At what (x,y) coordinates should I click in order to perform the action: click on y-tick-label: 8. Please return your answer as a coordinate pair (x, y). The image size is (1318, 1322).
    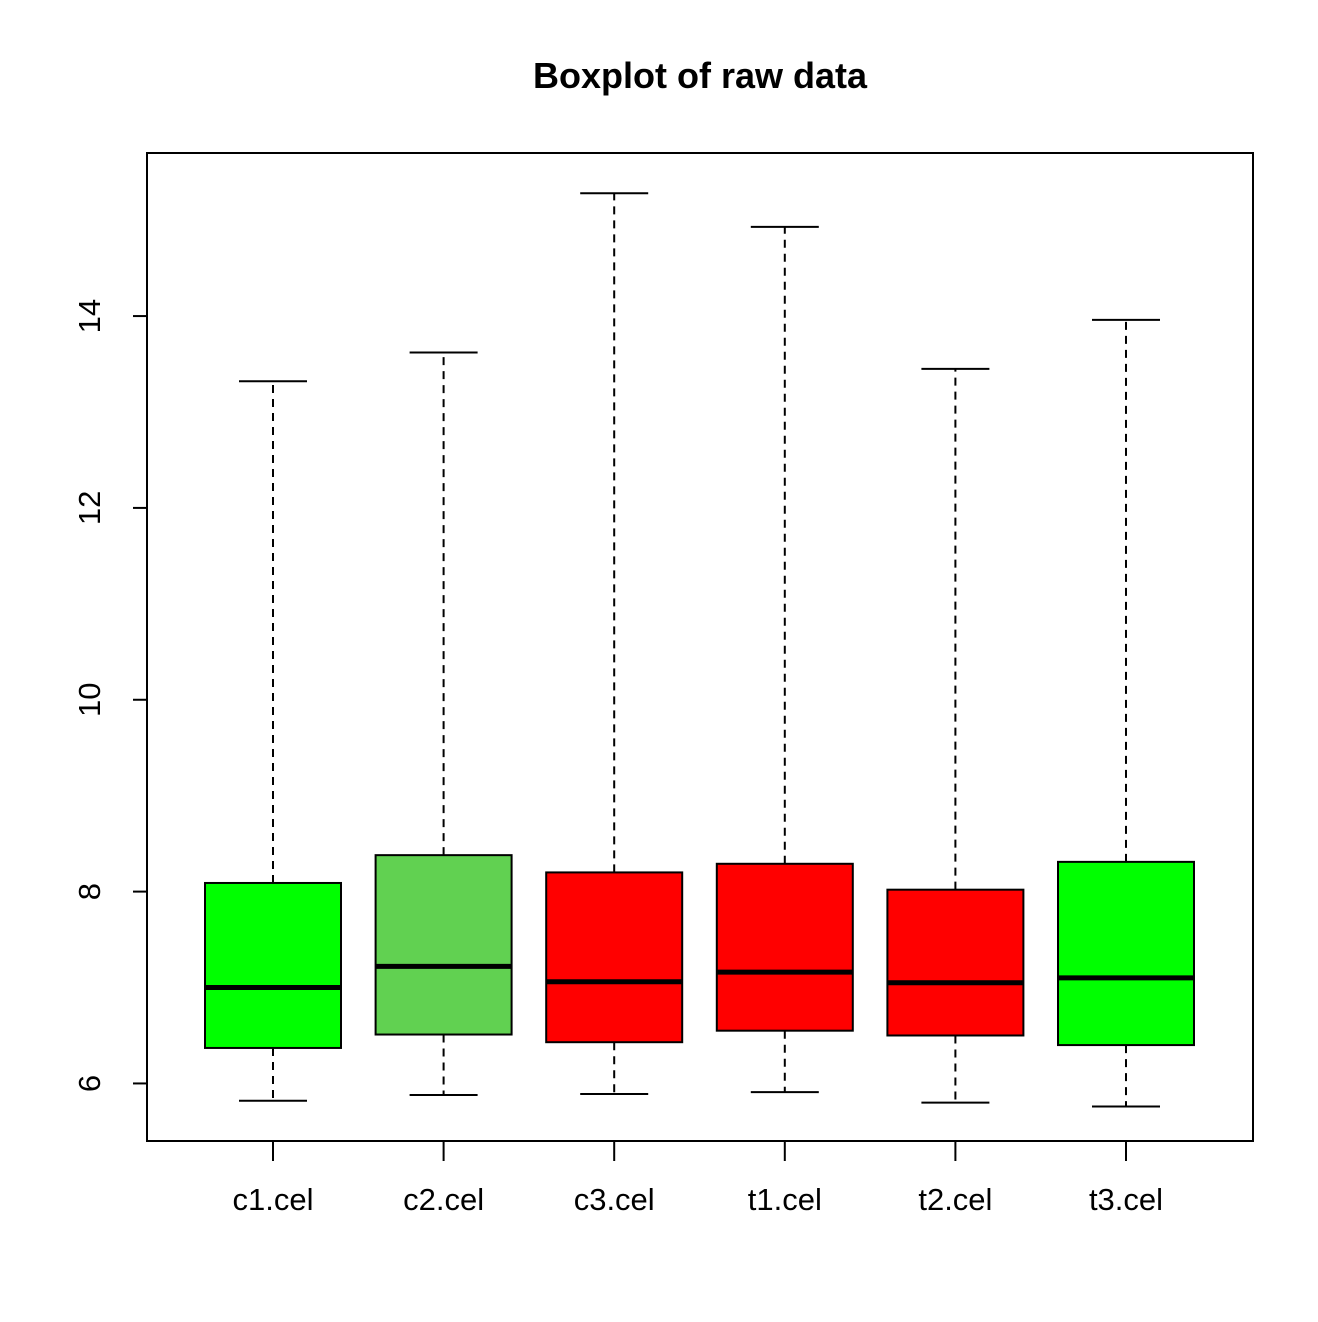
    Looking at the image, I should click on (89, 891).